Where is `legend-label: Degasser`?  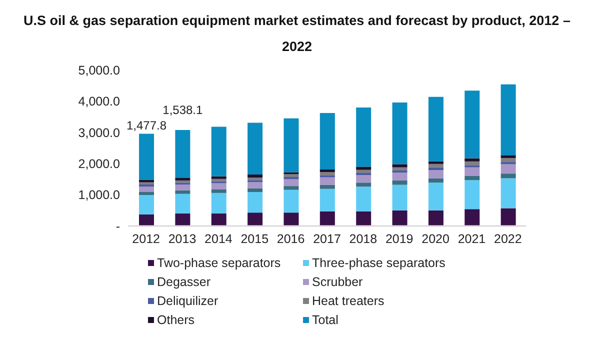
legend-label: Degasser is located at coordinates (183, 281).